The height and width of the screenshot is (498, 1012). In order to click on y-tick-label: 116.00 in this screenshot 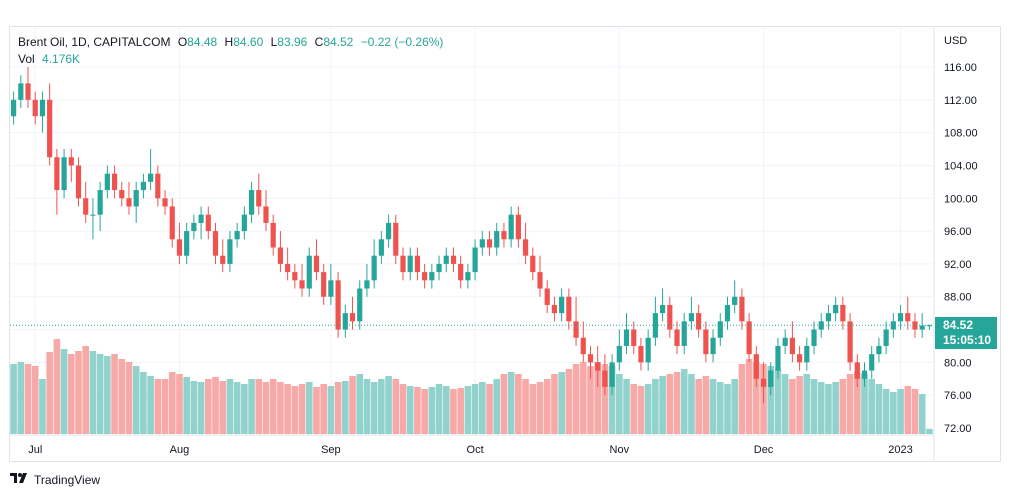, I will do `click(960, 68)`.